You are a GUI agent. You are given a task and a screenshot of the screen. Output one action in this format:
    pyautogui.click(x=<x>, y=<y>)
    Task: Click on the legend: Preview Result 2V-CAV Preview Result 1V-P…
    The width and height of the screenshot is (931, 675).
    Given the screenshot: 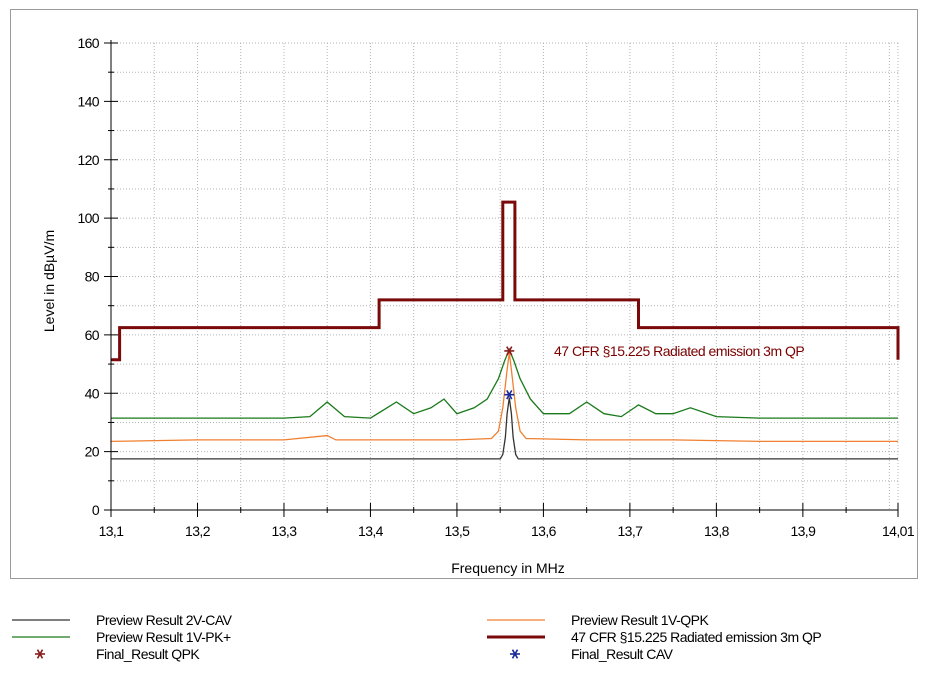 What is the action you would take?
    pyautogui.click(x=465, y=636)
    